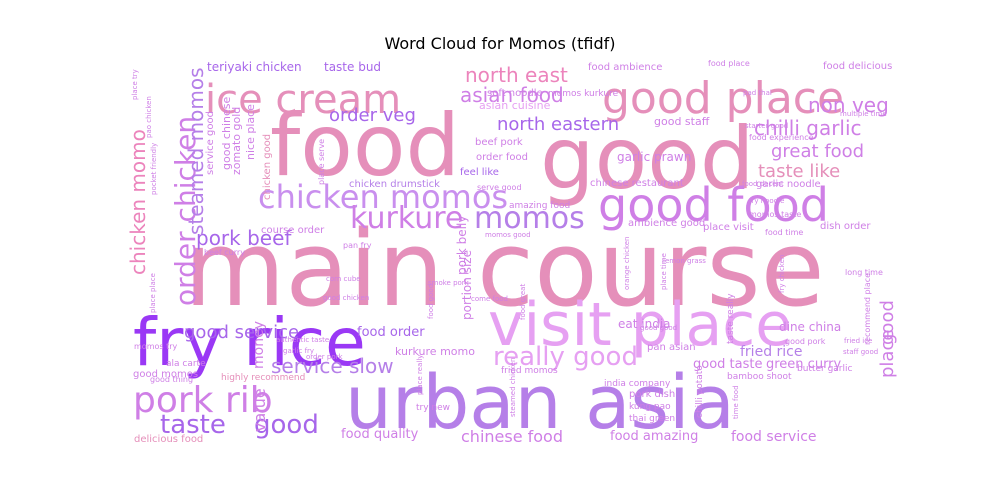 This screenshot has height=500, width=1000. Describe the element at coordinates (302, 340) in the screenshot. I see `word-authentic-taste-114: authentic taste` at that location.